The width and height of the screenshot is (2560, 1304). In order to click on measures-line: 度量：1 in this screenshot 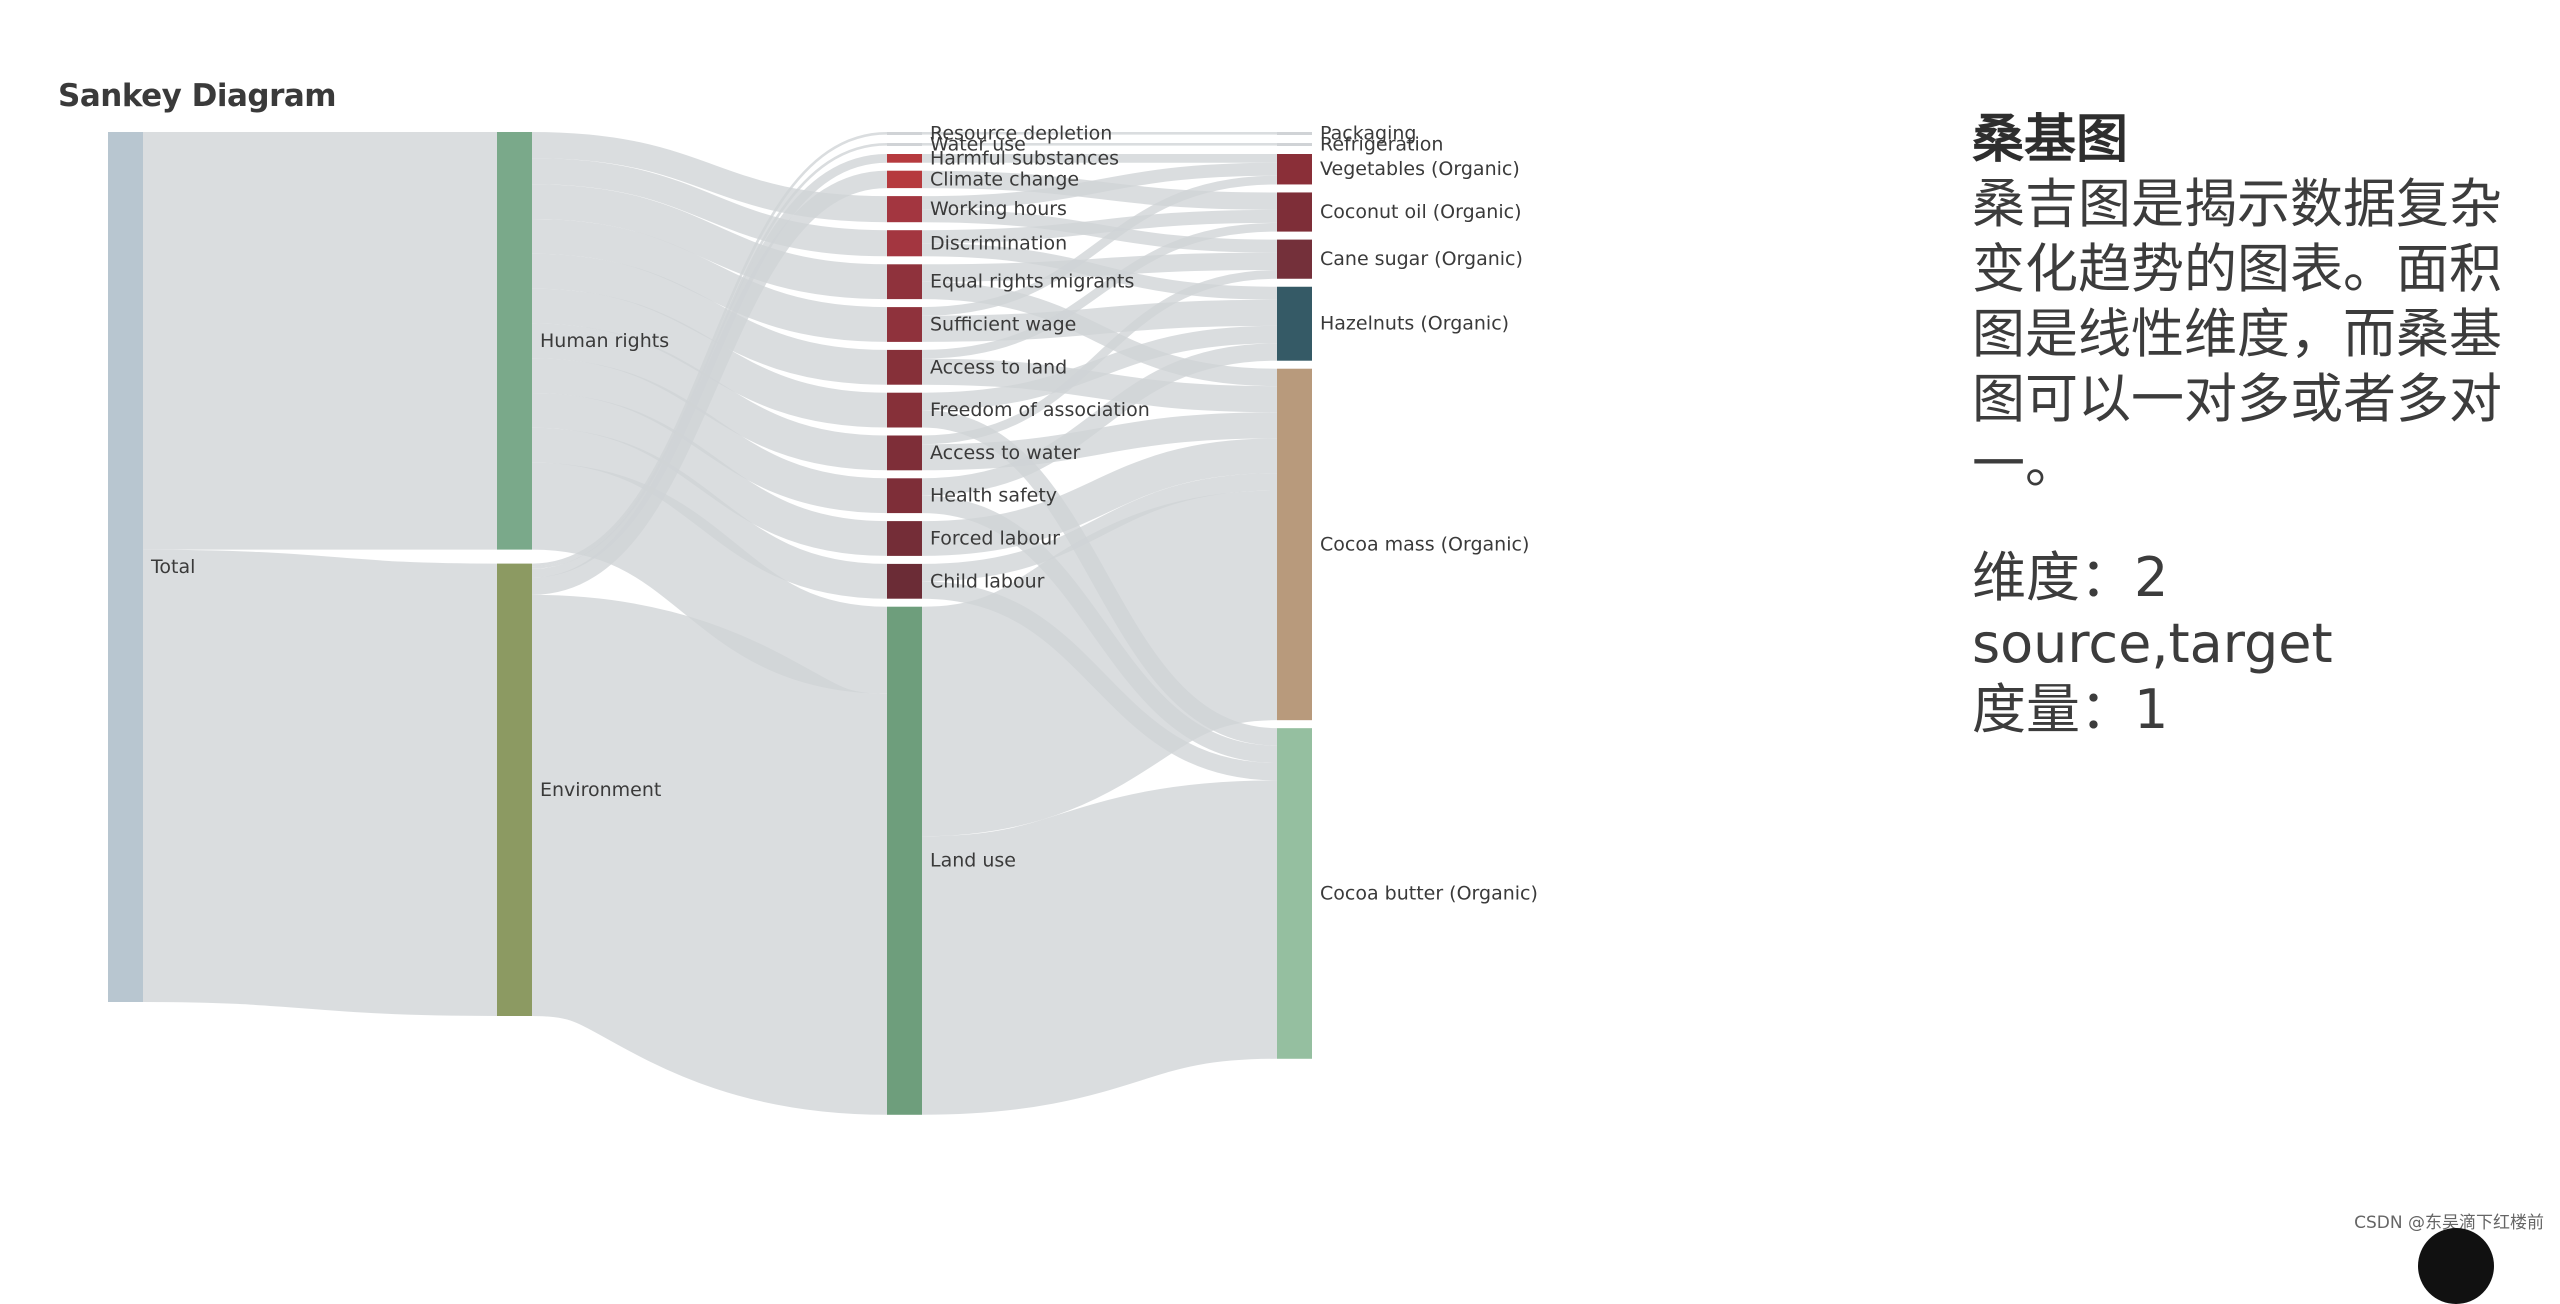, I will do `click(2070, 709)`.